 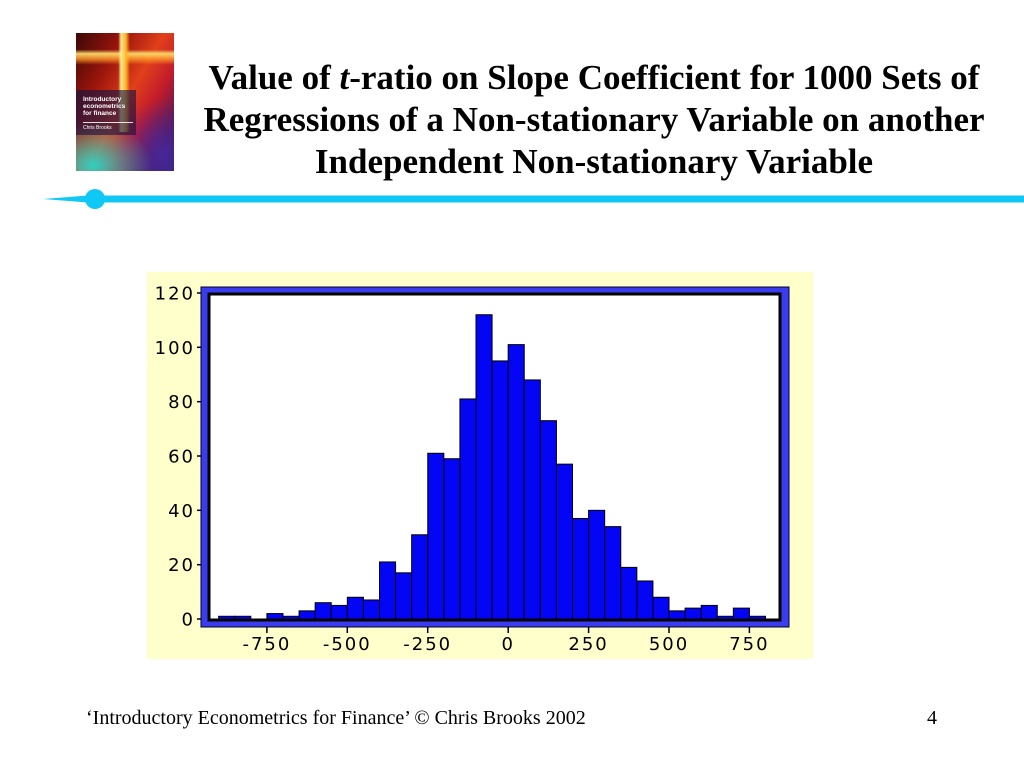 What do you see at coordinates (108, 122) in the screenshot?
I see `cover-divider` at bounding box center [108, 122].